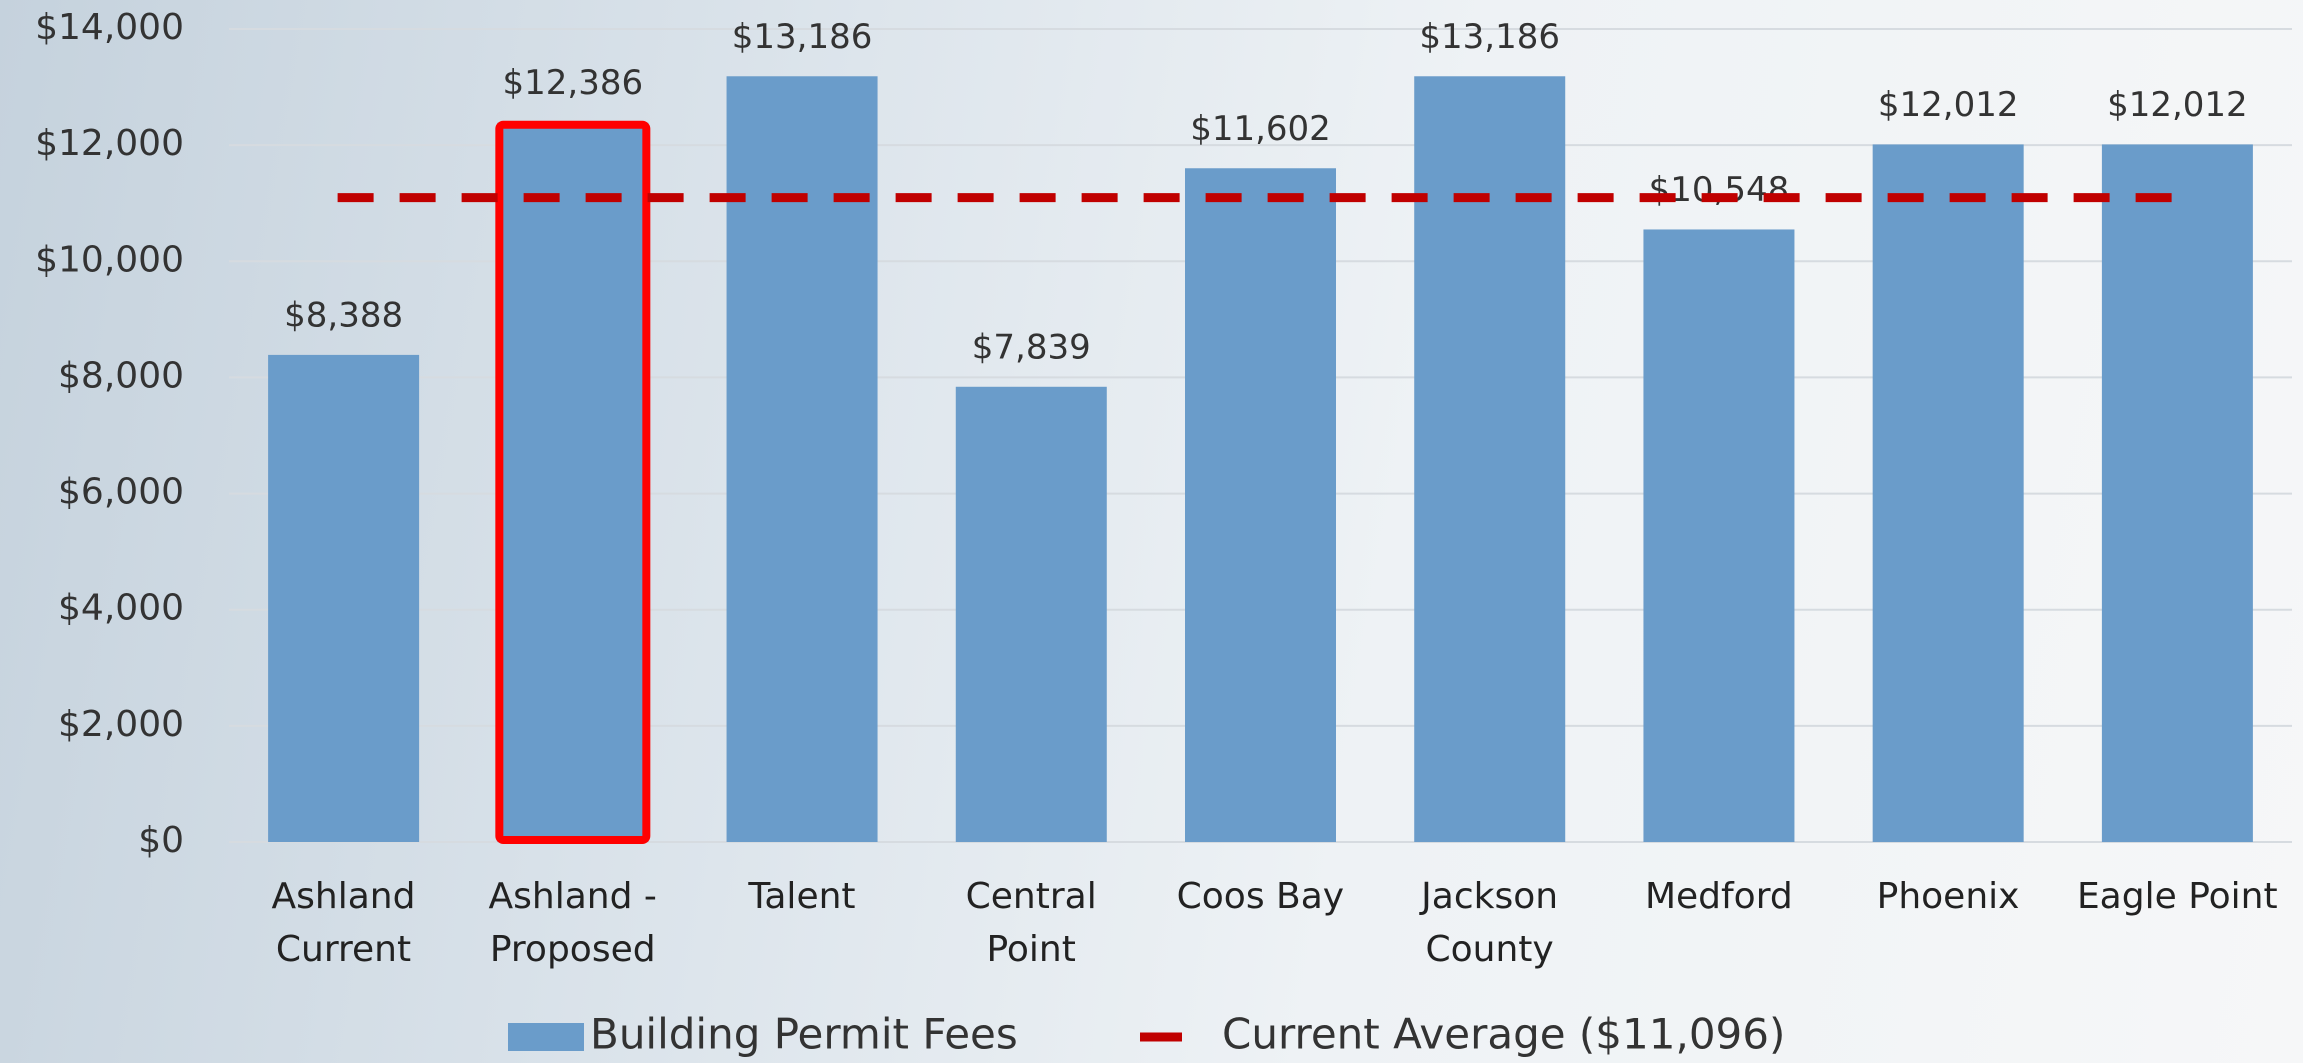 Image resolution: width=2303 pixels, height=1063 pixels. What do you see at coordinates (121, 375) in the screenshot?
I see `y-tick-label: $8,000` at bounding box center [121, 375].